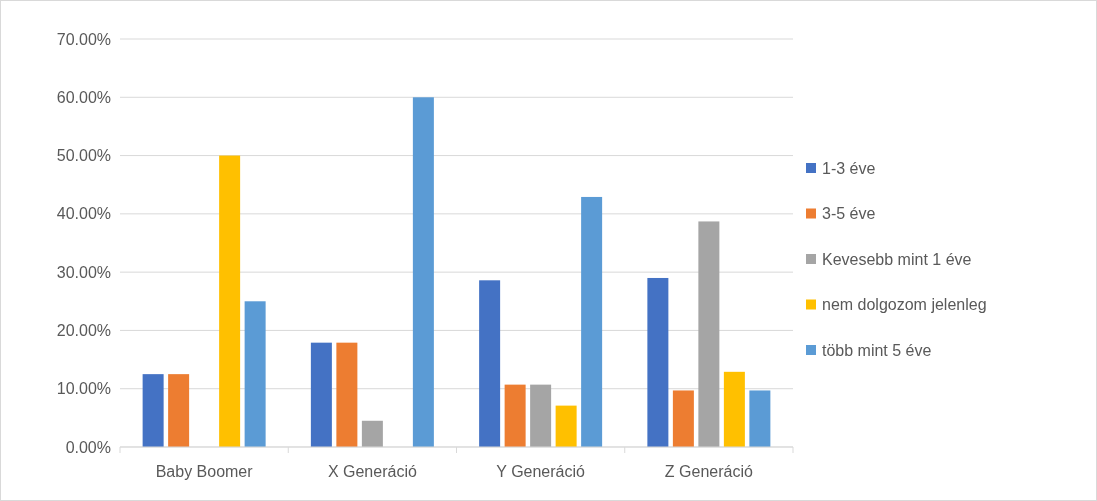  What do you see at coordinates (877, 350) in the screenshot?
I see `legend-label: több mint 5 éve` at bounding box center [877, 350].